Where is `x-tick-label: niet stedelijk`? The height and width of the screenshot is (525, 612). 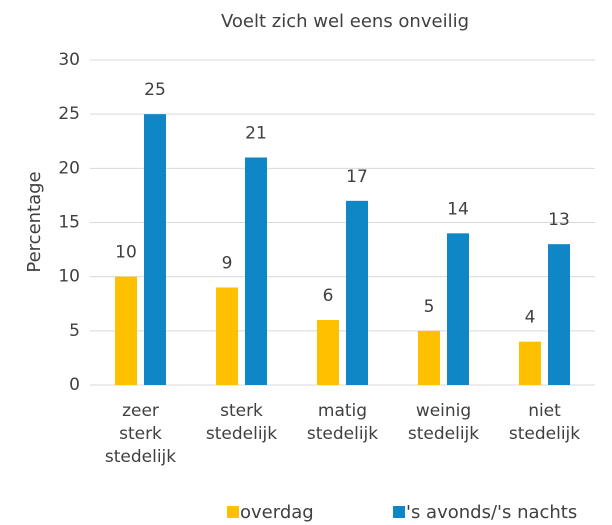 x-tick-label: niet stedelijk is located at coordinates (544, 422).